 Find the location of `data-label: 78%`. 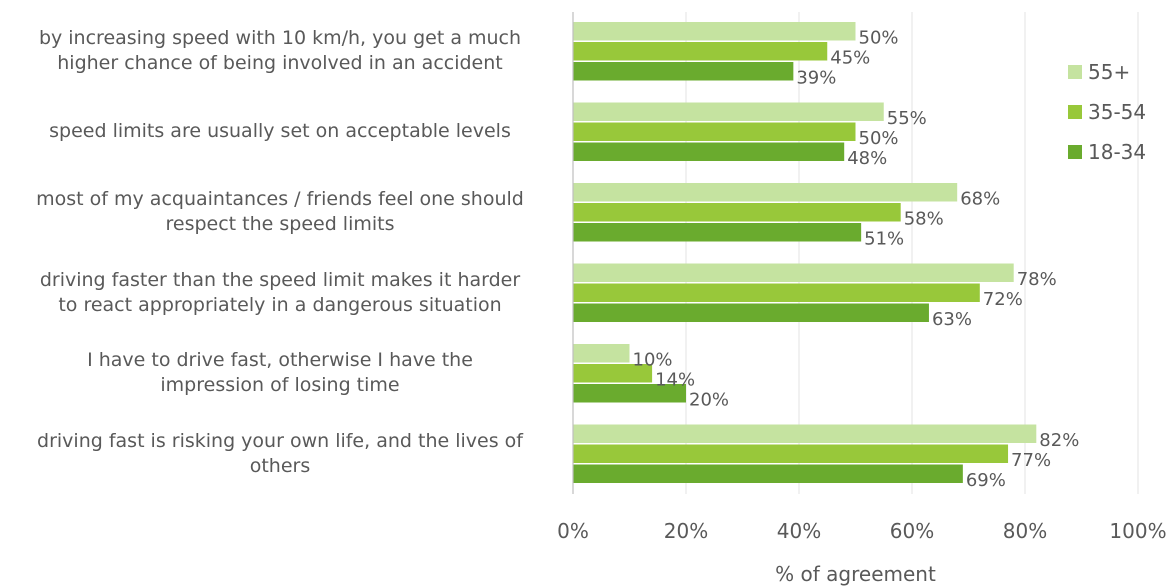

data-label: 78% is located at coordinates (1037, 279).